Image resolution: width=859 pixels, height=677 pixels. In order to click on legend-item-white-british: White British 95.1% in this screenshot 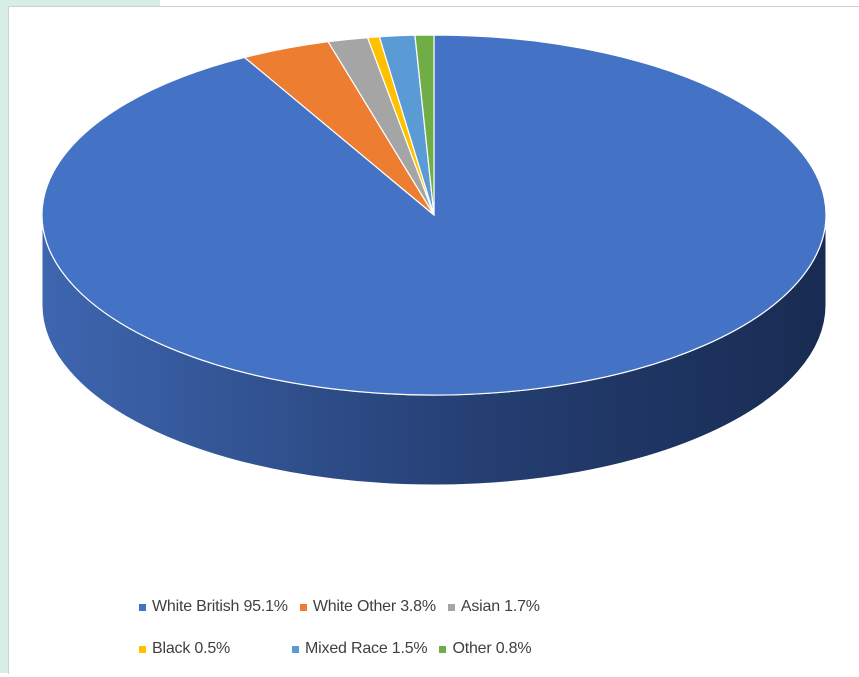, I will do `click(213, 607)`.